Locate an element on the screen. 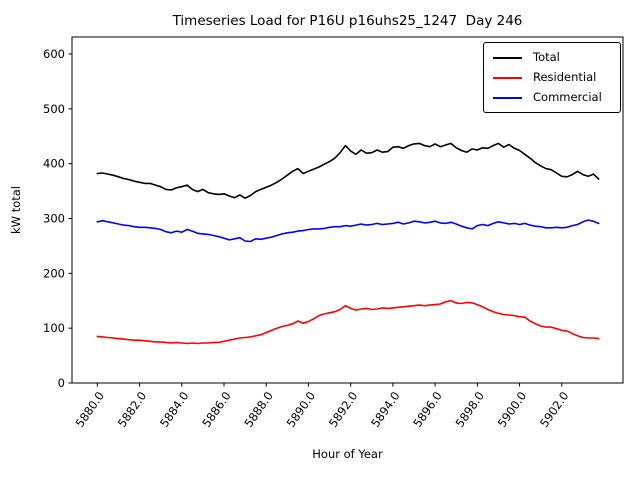 This screenshot has width=640, height=480. x-tick-label: 5886.0 is located at coordinates (216, 409).